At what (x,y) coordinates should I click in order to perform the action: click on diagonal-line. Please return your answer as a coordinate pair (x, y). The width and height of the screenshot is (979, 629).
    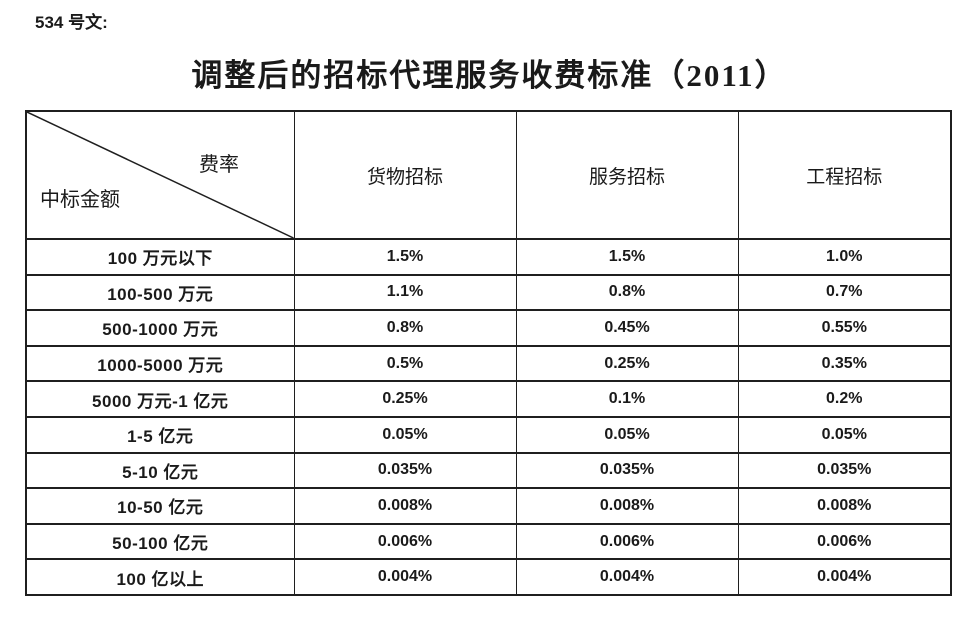
    Looking at the image, I should click on (160, 175).